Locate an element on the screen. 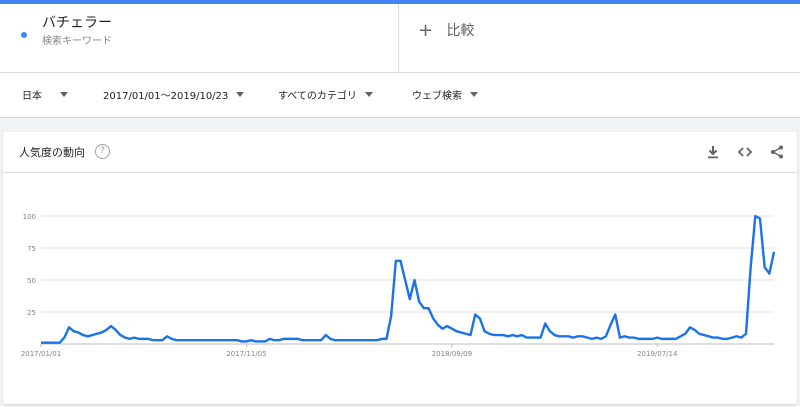 The image size is (800, 407). share-icon is located at coordinates (777, 152).